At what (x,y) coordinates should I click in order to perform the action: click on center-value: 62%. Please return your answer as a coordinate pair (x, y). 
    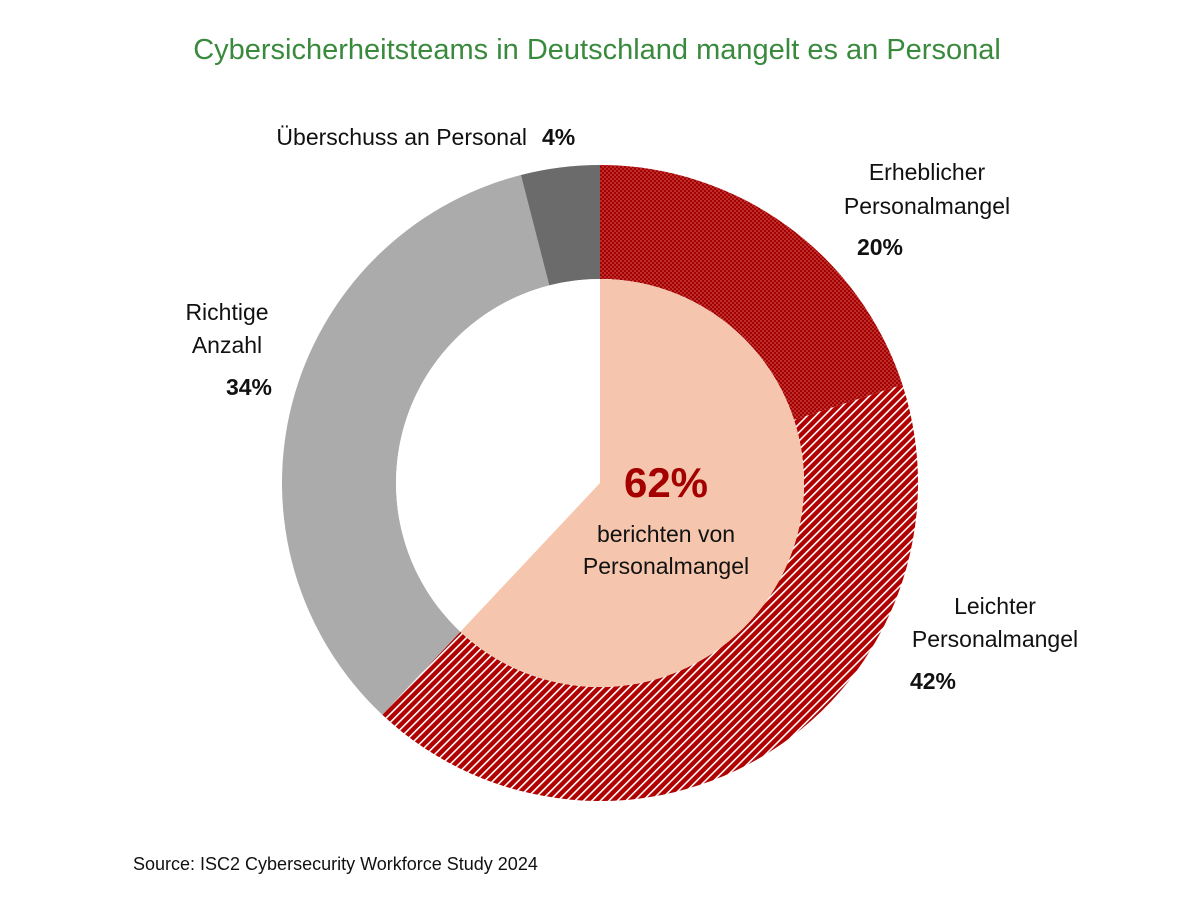
    Looking at the image, I should click on (666, 482).